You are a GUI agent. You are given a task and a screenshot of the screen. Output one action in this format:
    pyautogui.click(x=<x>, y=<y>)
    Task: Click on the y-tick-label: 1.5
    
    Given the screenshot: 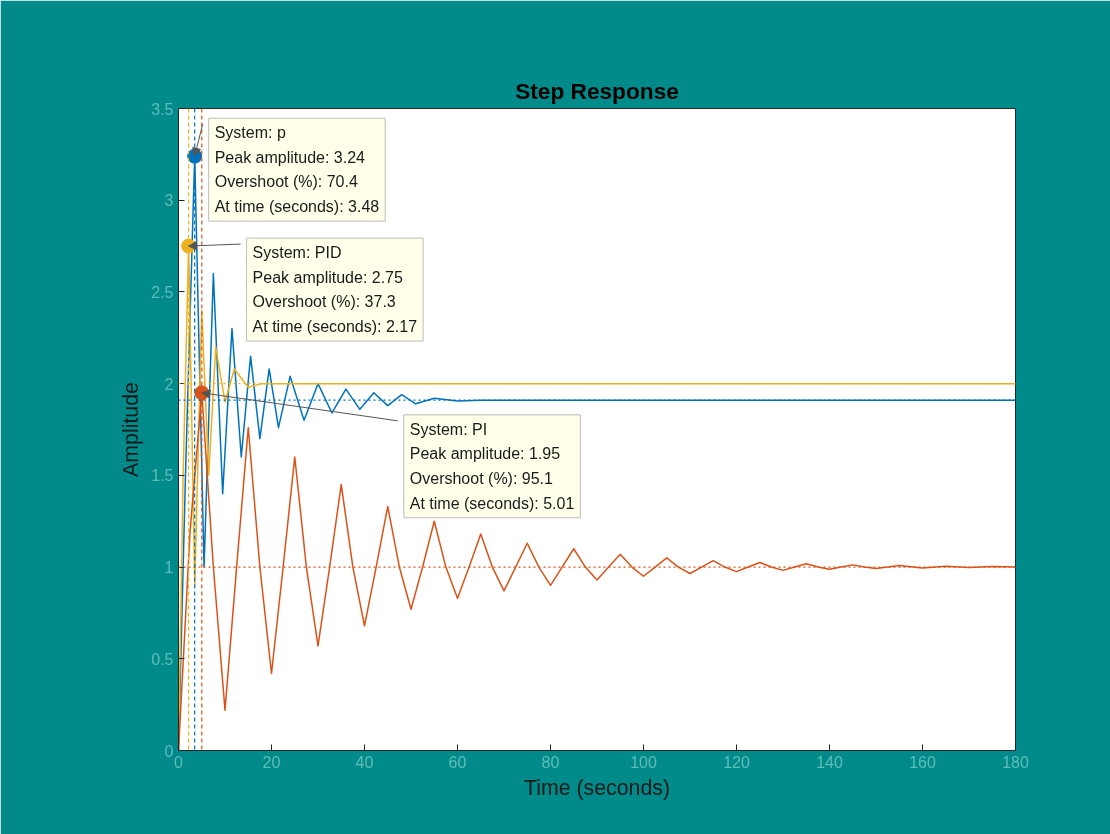 What is the action you would take?
    pyautogui.click(x=162, y=476)
    